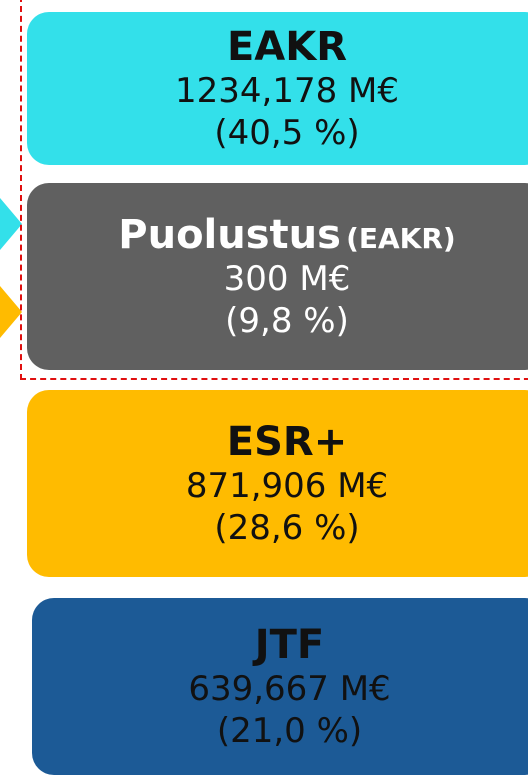 This screenshot has height=779, width=528. What do you see at coordinates (287, 486) in the screenshot?
I see `fund-amount: 871,906 M€` at bounding box center [287, 486].